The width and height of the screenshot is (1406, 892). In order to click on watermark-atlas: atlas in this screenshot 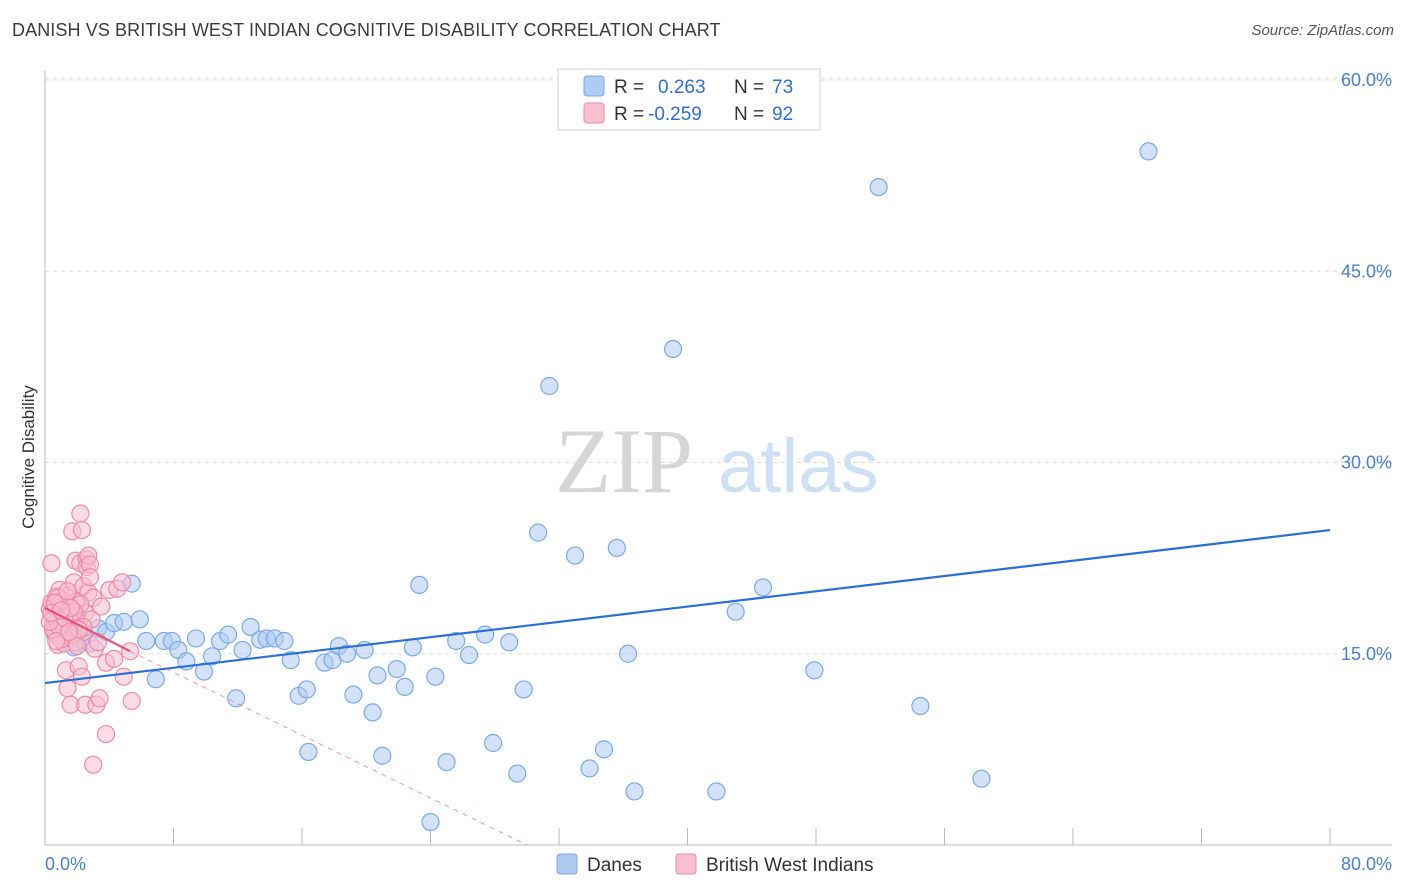, I will do `click(798, 466)`.